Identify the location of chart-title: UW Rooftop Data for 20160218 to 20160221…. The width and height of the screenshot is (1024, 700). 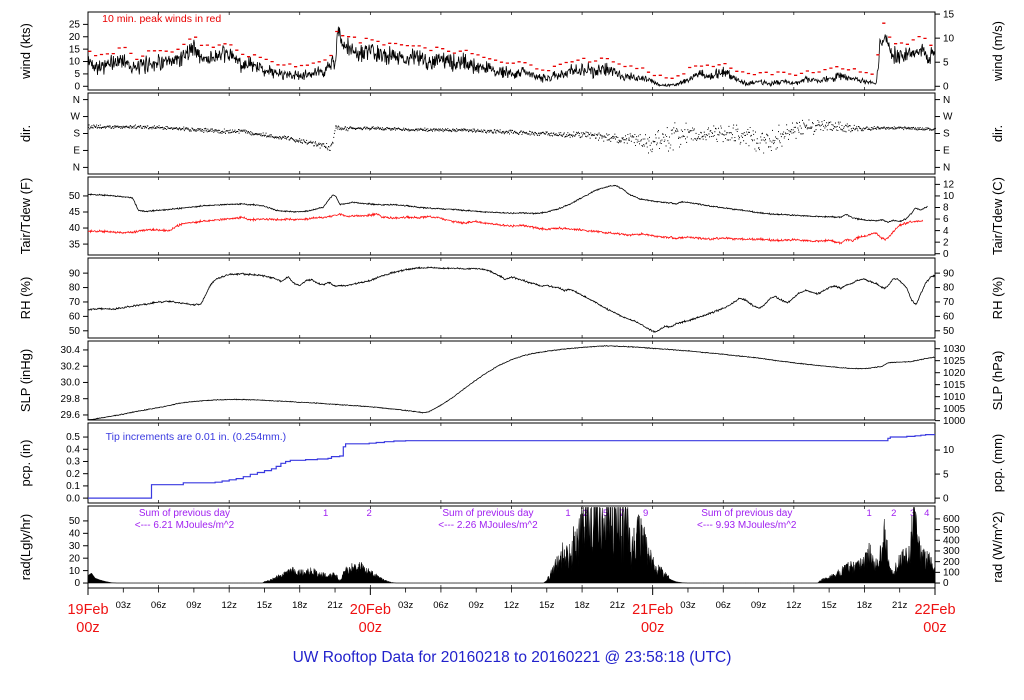
(512, 657).